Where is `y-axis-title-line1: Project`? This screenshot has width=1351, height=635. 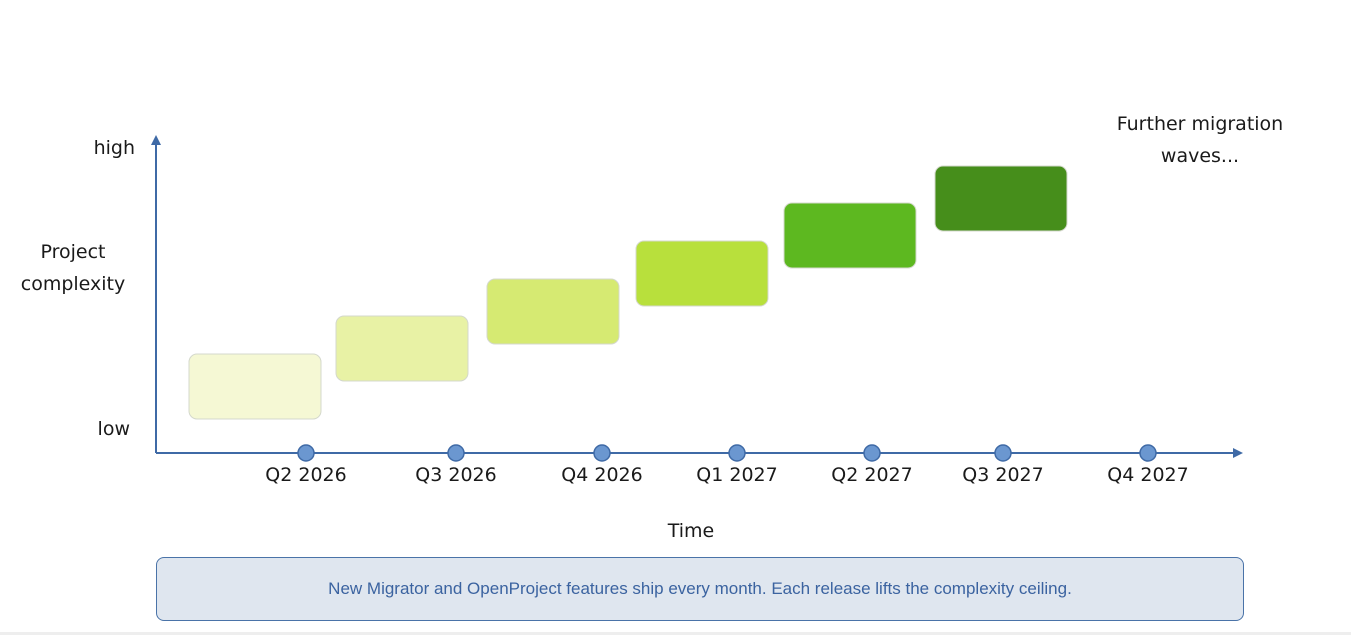 y-axis-title-line1: Project is located at coordinates (72, 252).